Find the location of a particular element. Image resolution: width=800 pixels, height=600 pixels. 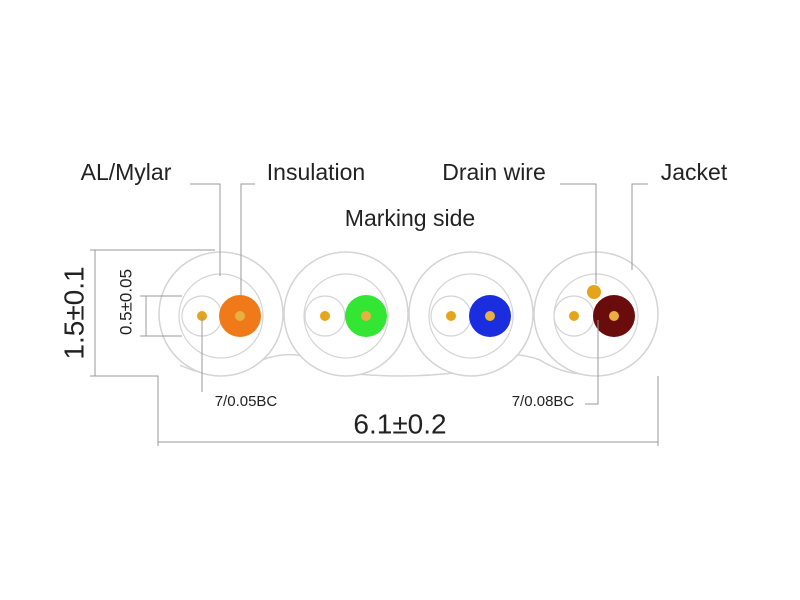

callout: Drain wire is located at coordinates (494, 172).